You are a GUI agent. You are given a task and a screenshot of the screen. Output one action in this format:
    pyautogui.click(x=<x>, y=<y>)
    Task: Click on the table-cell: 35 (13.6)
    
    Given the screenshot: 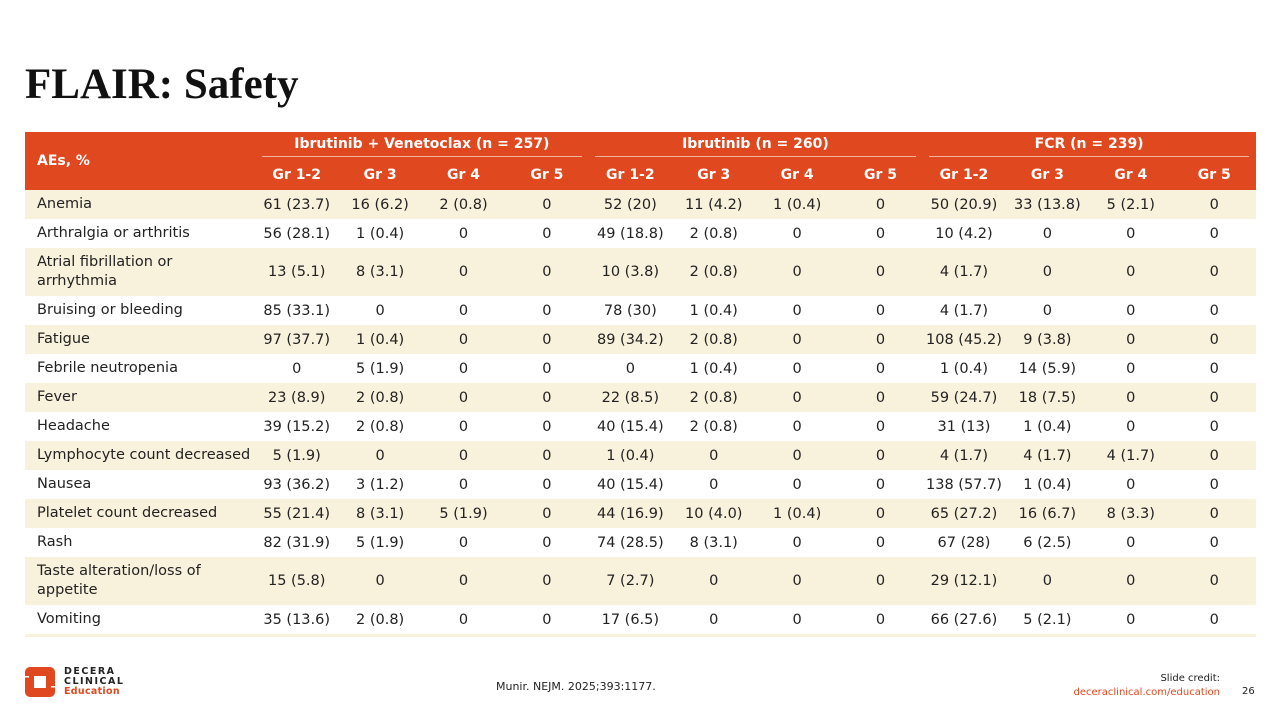 What is the action you would take?
    pyautogui.click(x=297, y=621)
    